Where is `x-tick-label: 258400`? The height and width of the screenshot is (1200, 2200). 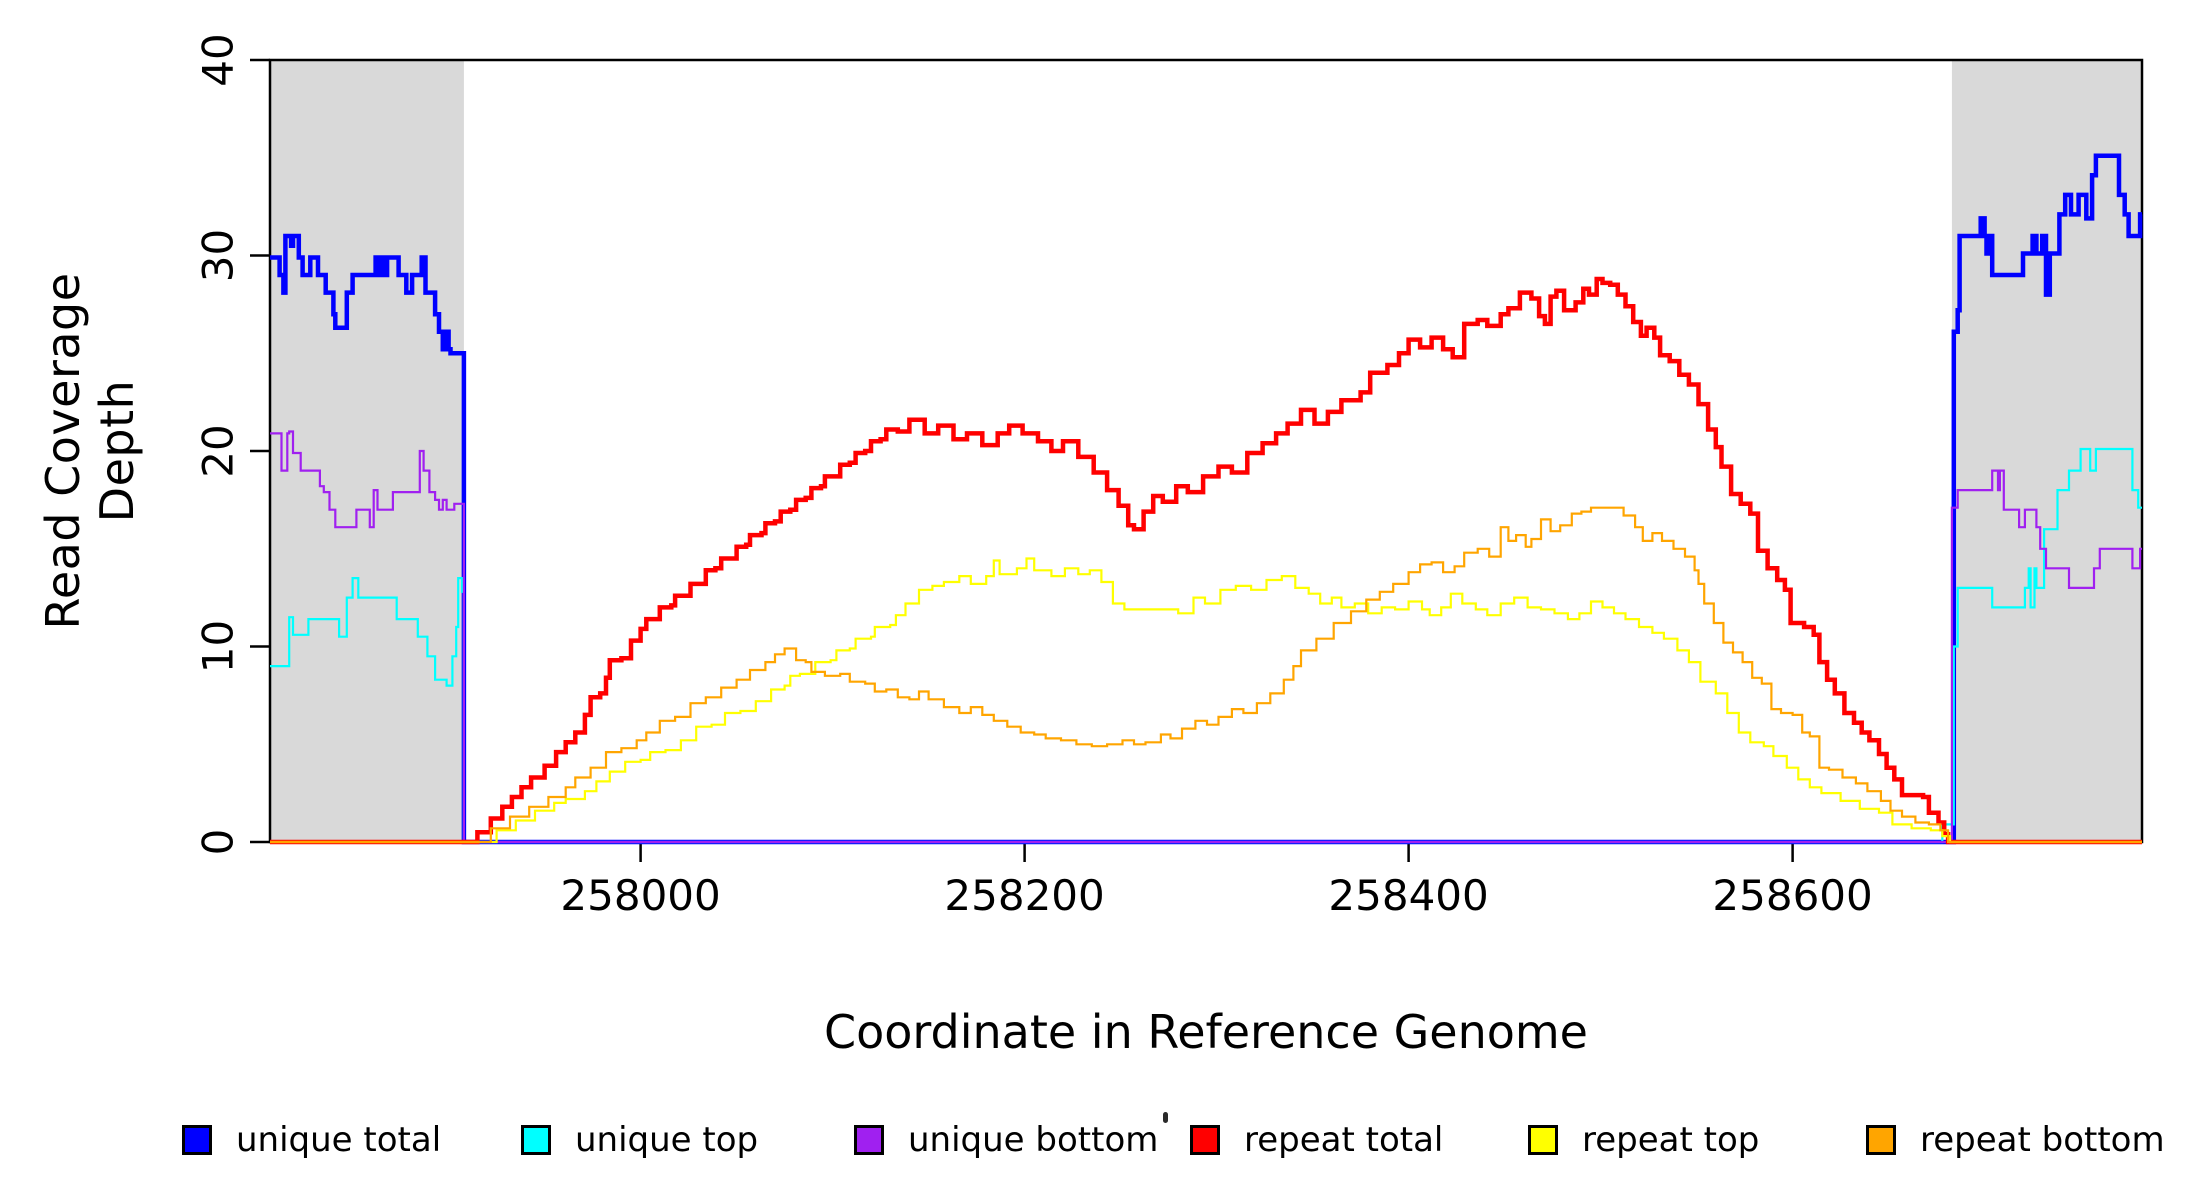
x-tick-label: 258400 is located at coordinates (1408, 895).